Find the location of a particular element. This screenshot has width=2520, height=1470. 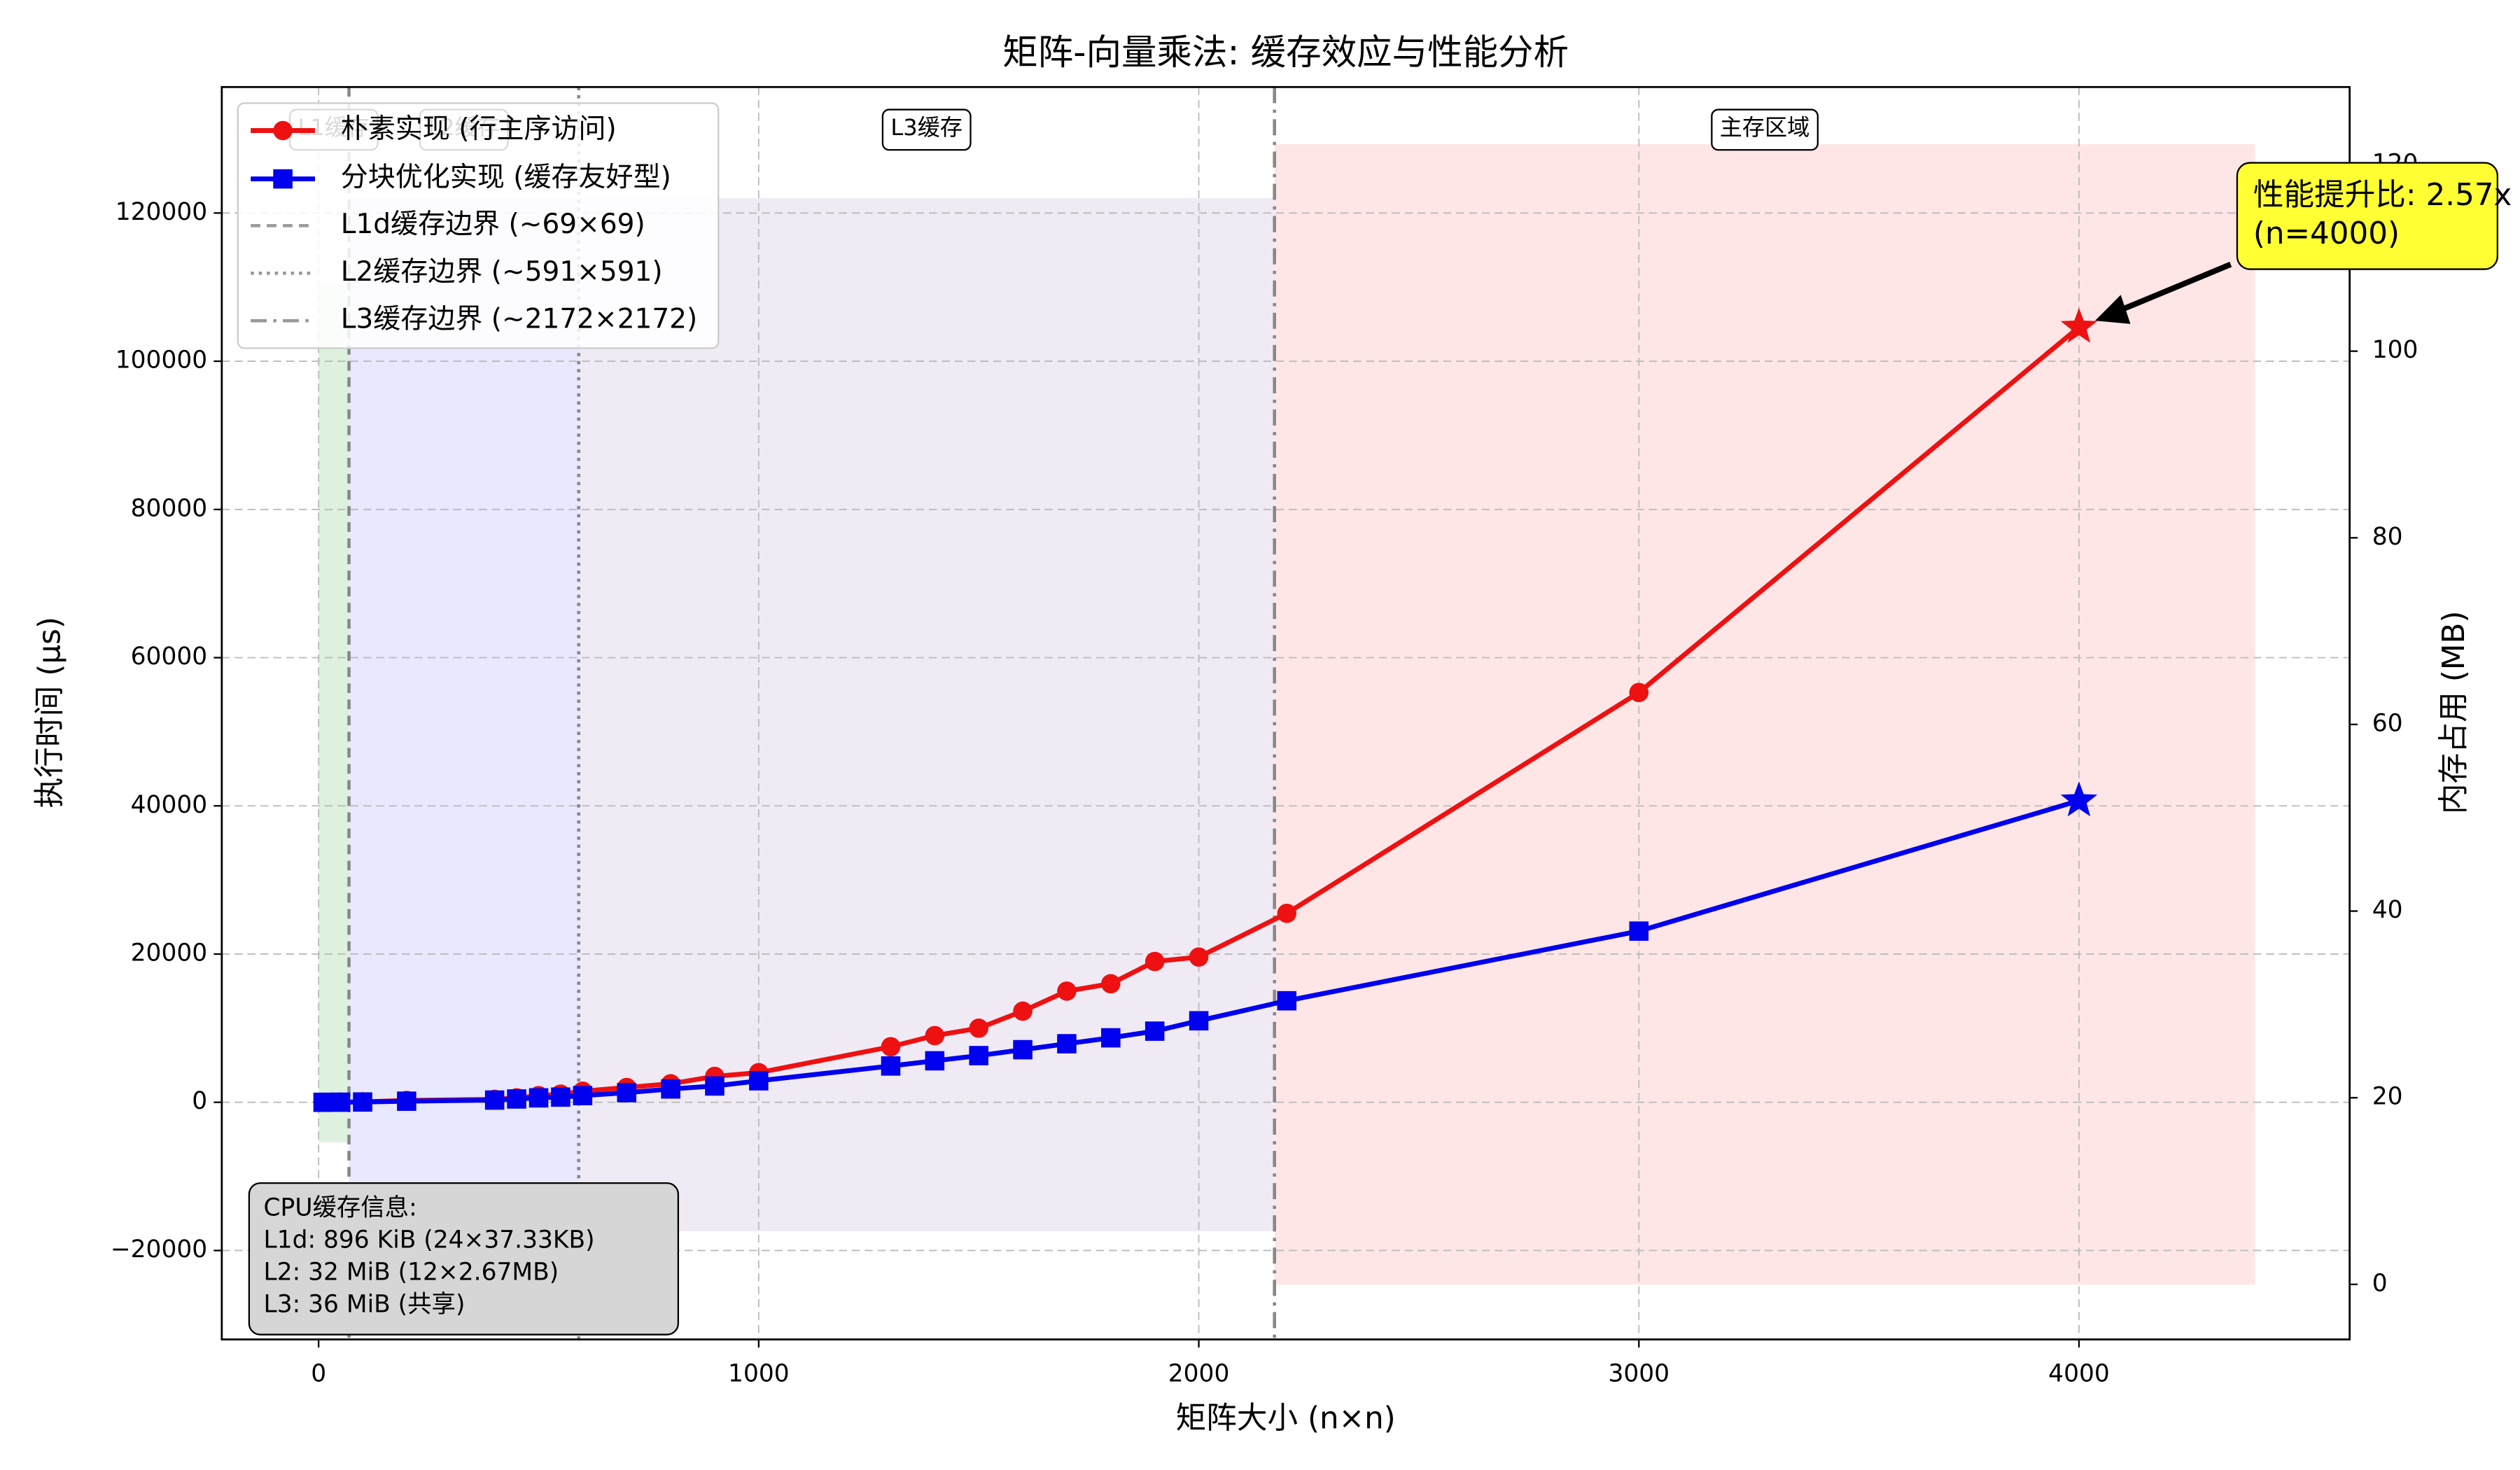

legend-label: 分块优化实现 (缓存友好型) is located at coordinates (506, 177).